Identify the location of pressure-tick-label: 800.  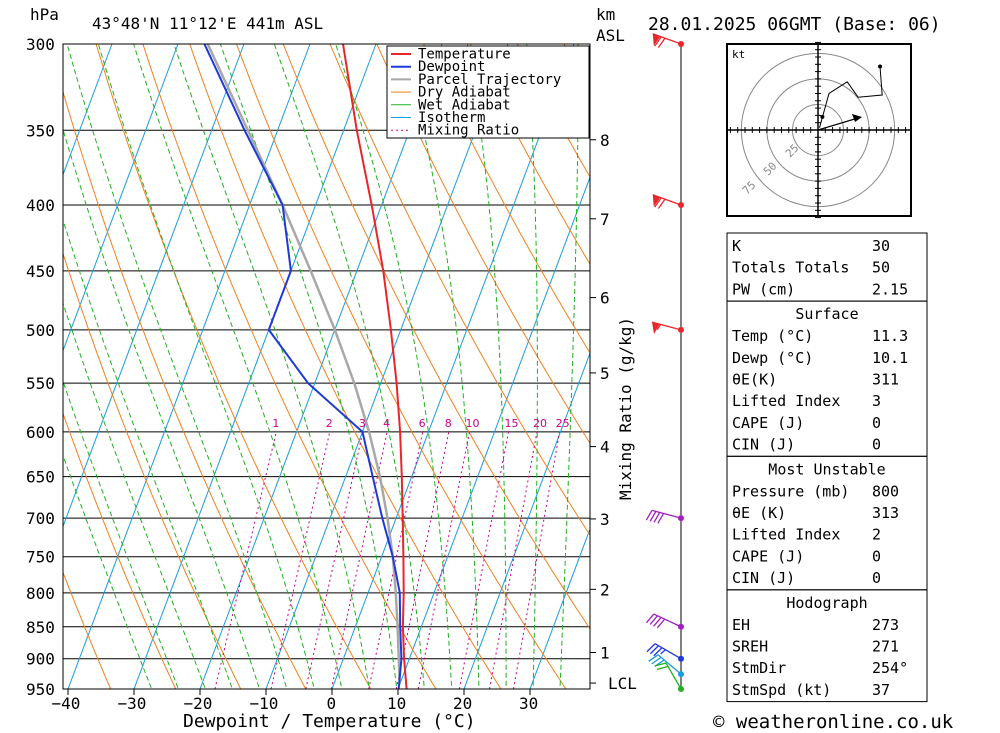
(40, 593).